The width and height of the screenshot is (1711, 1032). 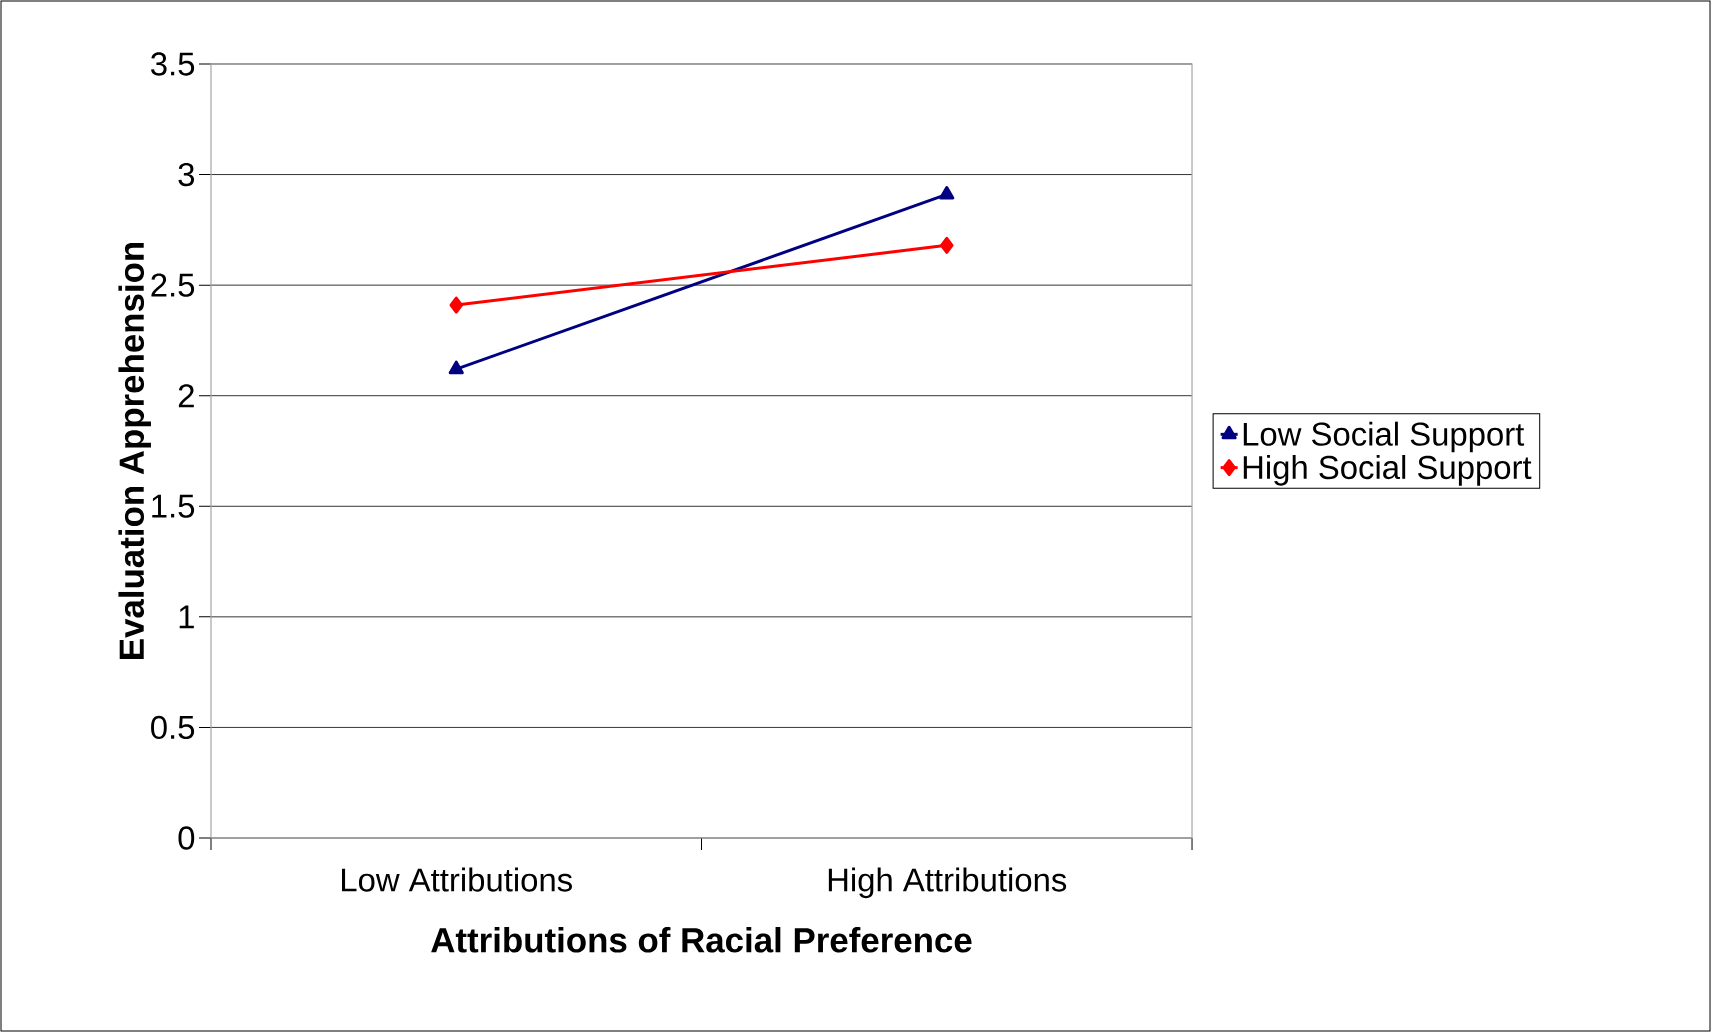 What do you see at coordinates (1387, 470) in the screenshot?
I see `legend-label: High Social Support` at bounding box center [1387, 470].